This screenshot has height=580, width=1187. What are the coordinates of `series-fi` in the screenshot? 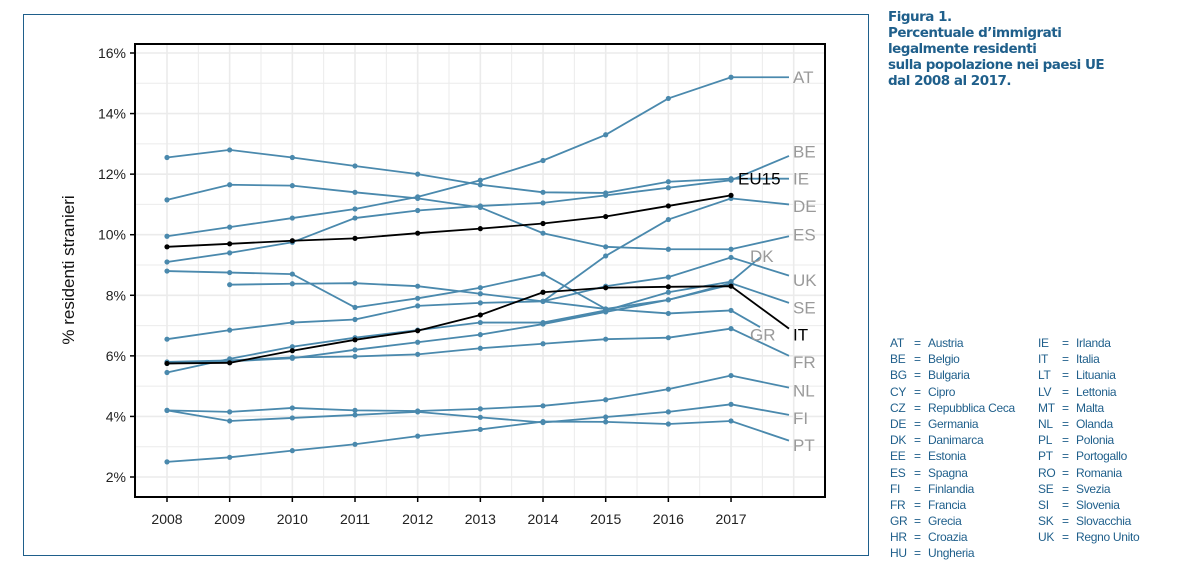 It's located at (477, 413).